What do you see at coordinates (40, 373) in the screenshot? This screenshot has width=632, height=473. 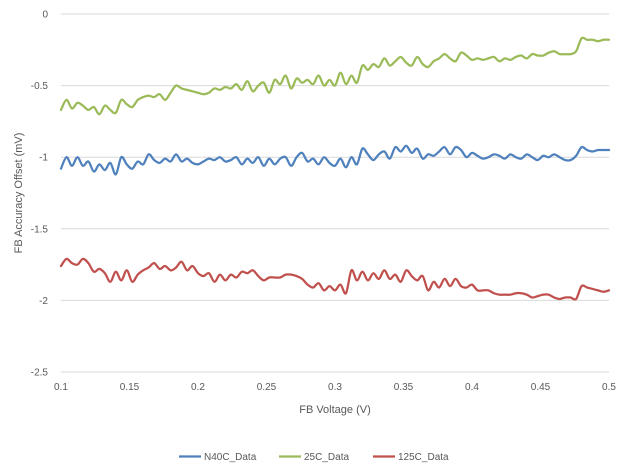 I see `y-tick-label: -2.5` at bounding box center [40, 373].